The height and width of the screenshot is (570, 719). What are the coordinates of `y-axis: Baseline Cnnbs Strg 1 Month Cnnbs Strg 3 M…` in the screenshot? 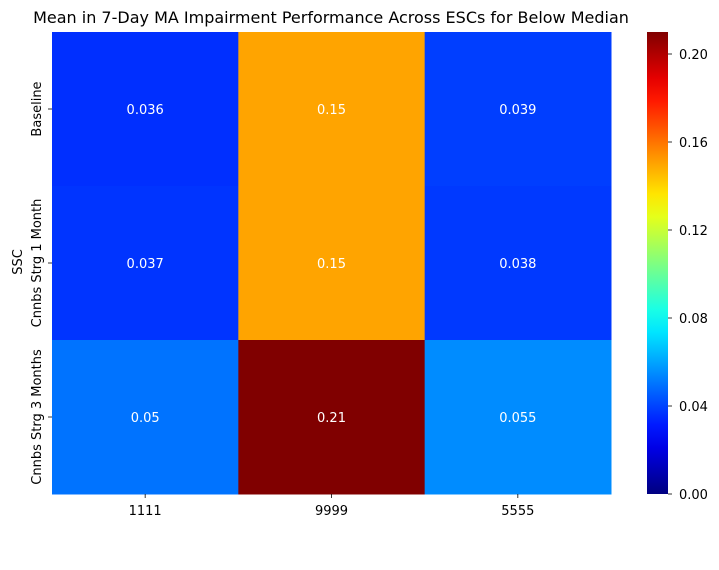 It's located at (41, 283).